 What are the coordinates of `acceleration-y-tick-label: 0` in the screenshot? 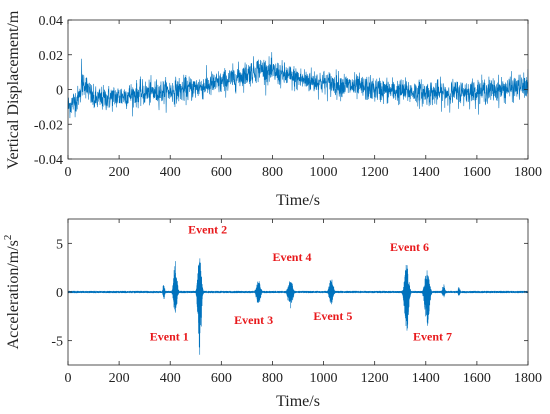 It's located at (59, 293).